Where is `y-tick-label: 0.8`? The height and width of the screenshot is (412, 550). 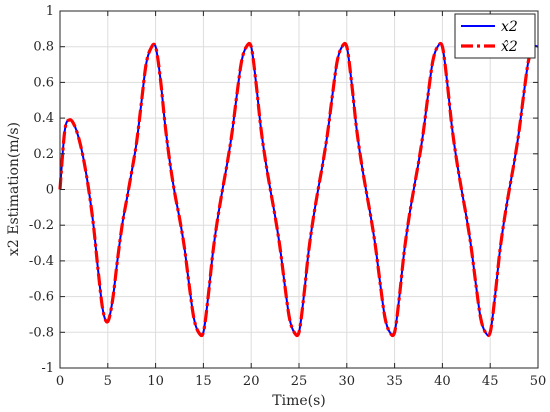 y-tick-label: 0.8 is located at coordinates (43, 47).